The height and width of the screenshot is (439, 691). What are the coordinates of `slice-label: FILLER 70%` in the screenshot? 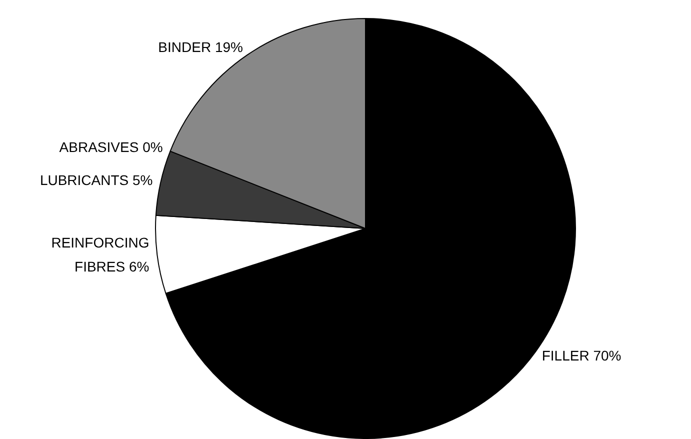 It's located at (582, 355).